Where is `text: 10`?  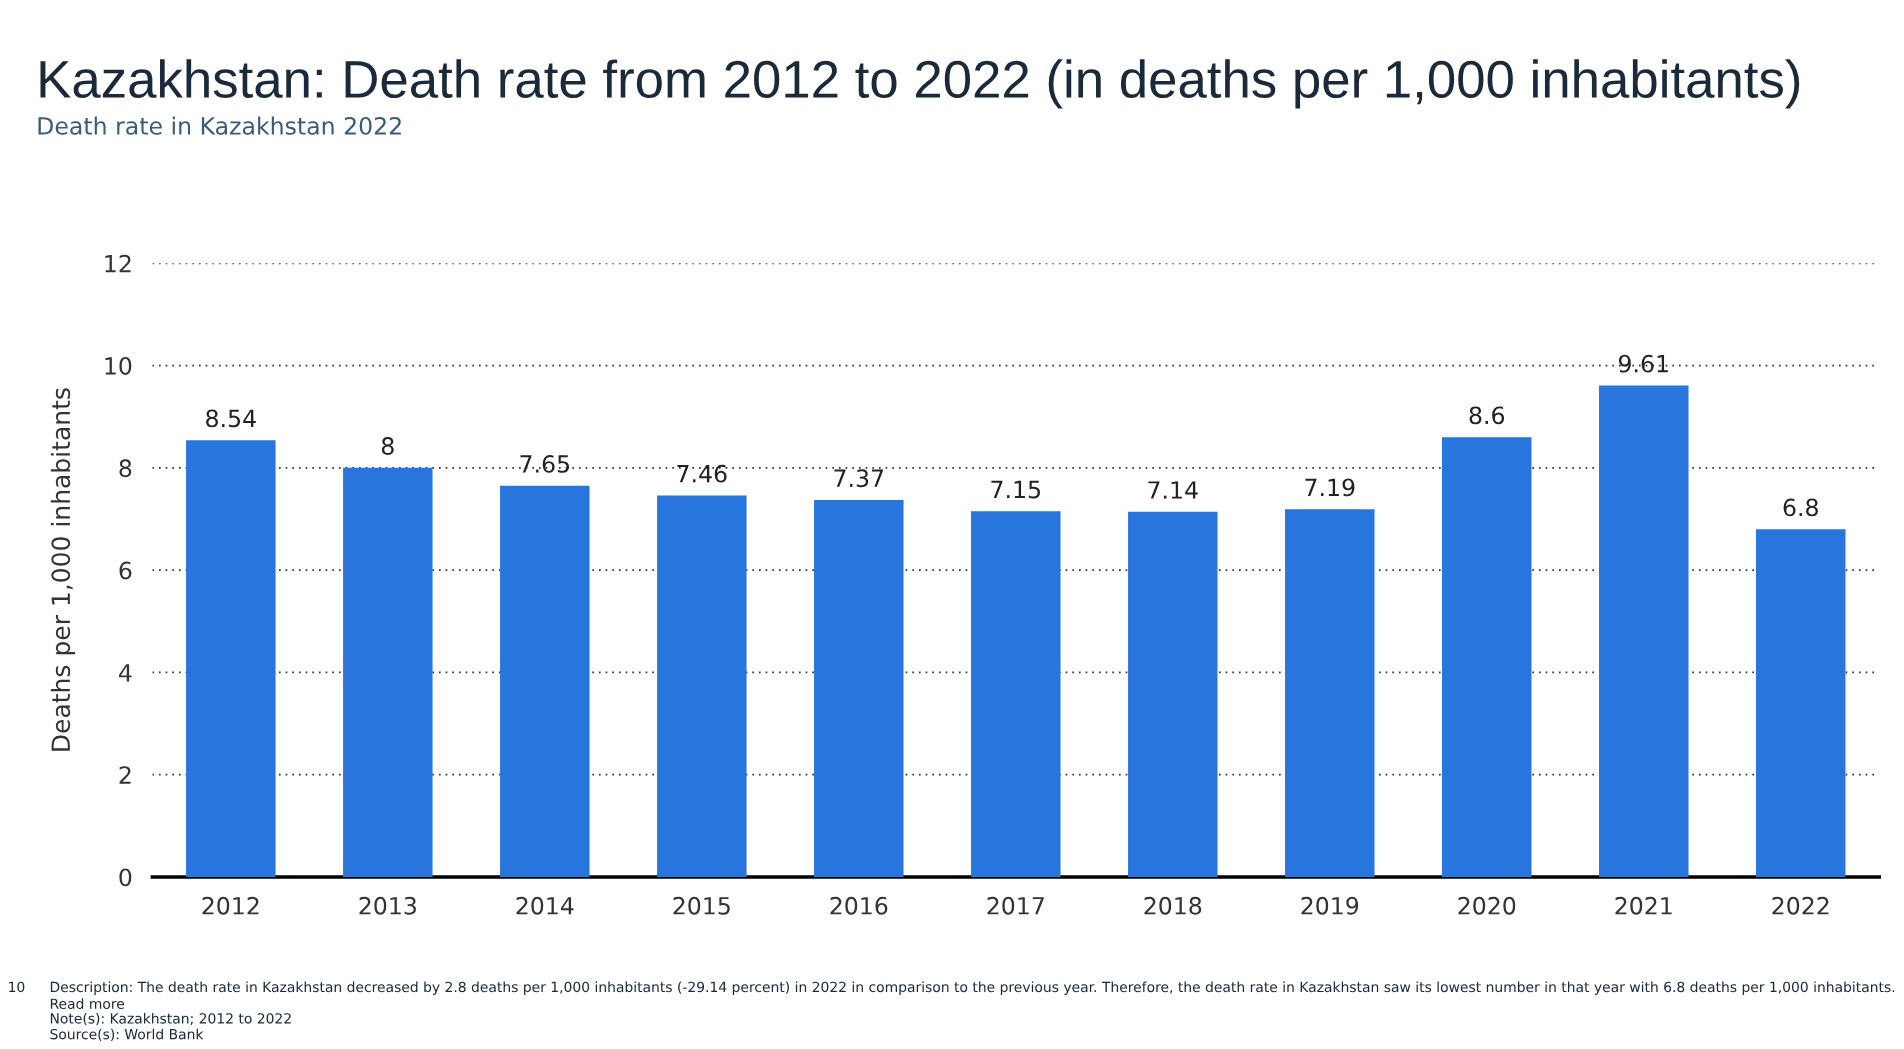 text: 10 is located at coordinates (17, 987).